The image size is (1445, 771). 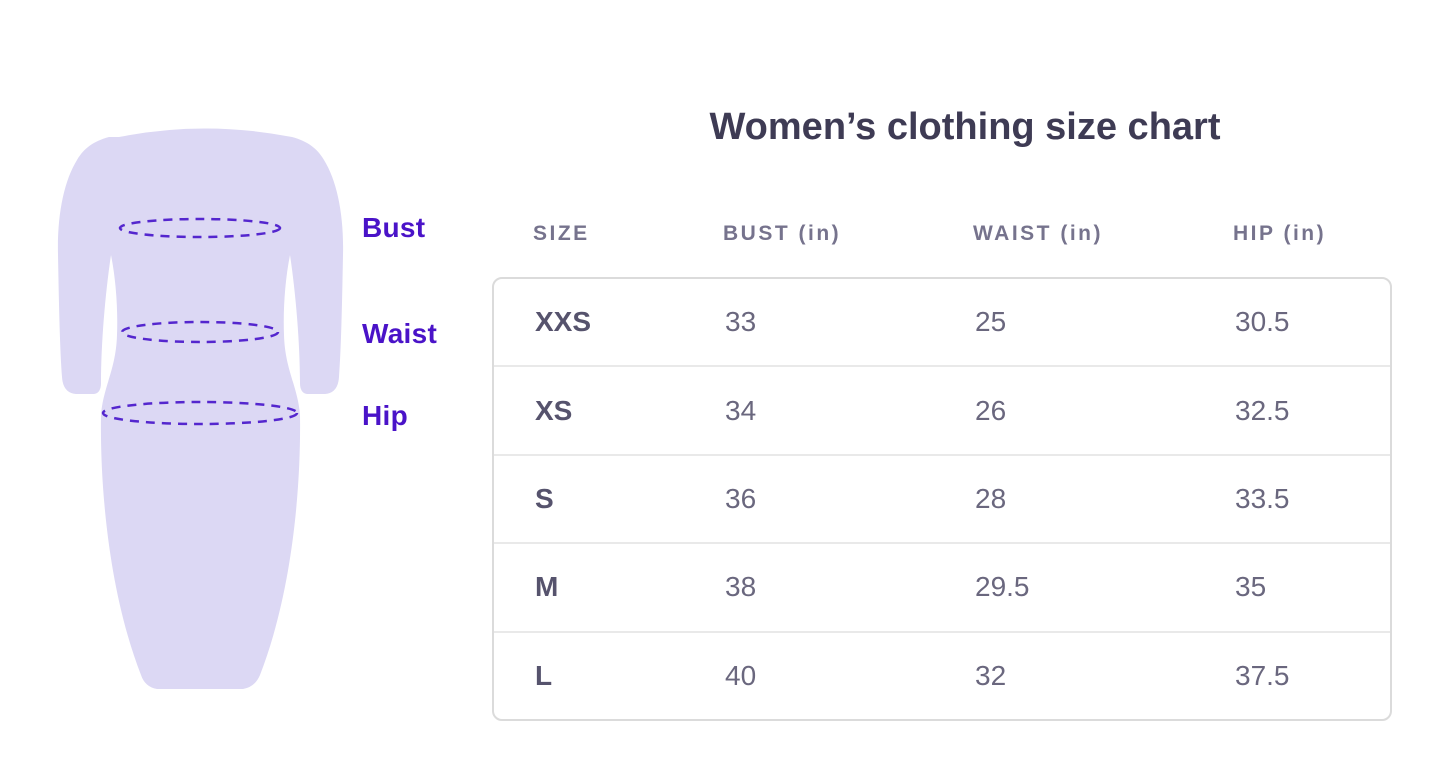 I want to click on hip-cell: 35, so click(x=1251, y=587).